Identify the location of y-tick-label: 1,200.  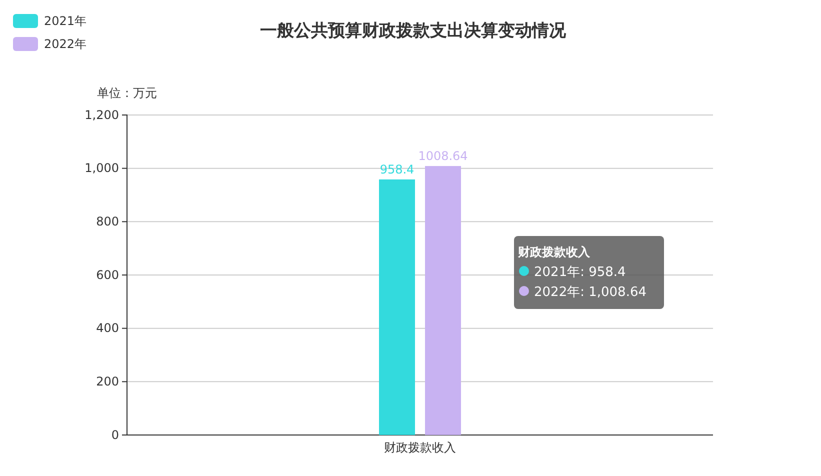
(101, 115).